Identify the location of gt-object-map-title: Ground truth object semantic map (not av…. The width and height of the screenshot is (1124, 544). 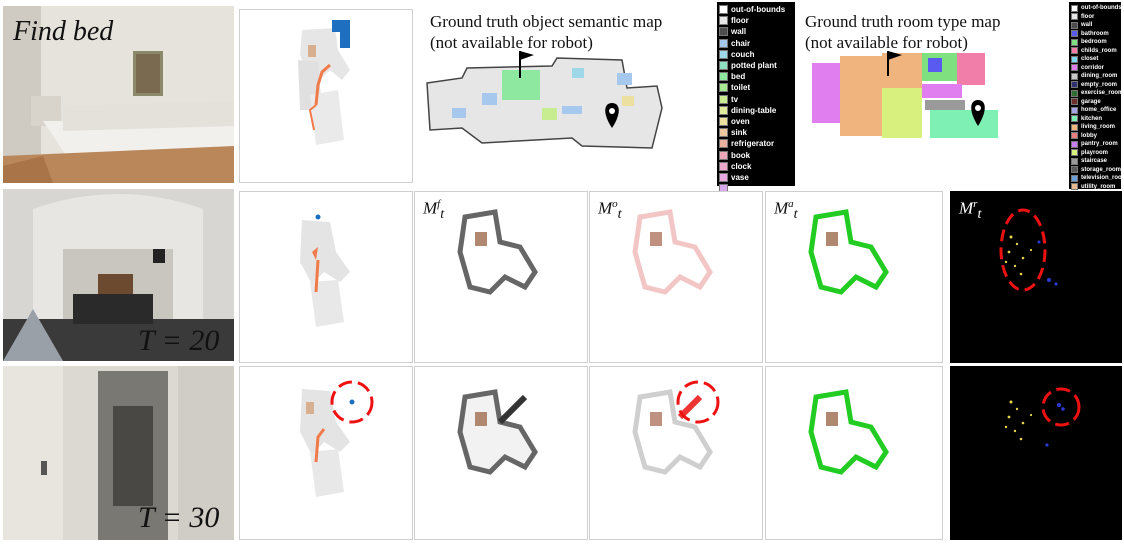
(546, 32).